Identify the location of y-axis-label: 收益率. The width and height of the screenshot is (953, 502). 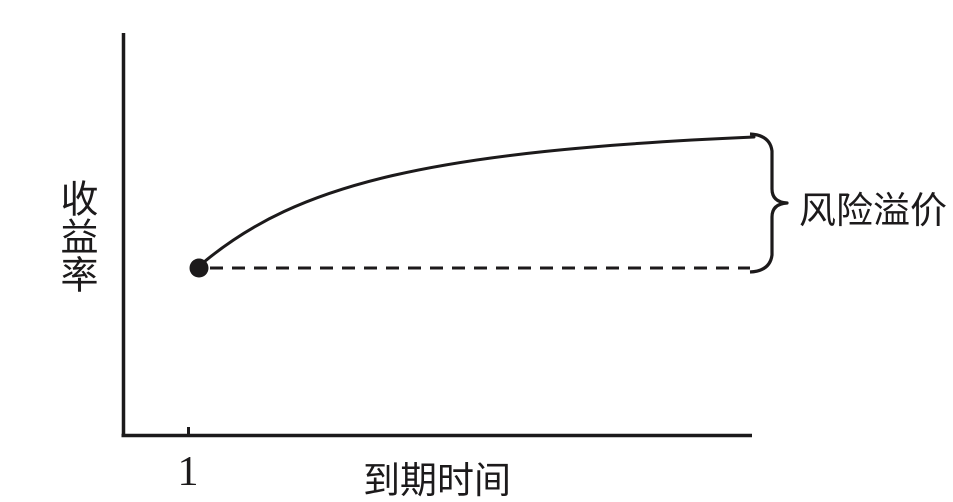
(75, 236).